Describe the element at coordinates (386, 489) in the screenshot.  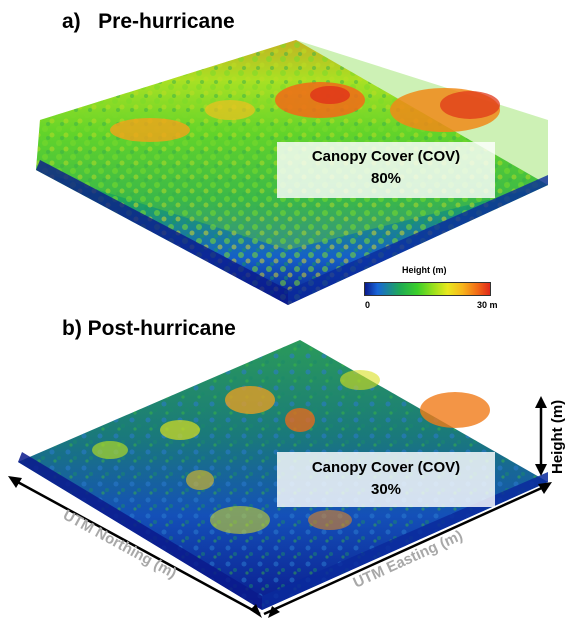
I see `panel-b-cov-value: 30%` at that location.